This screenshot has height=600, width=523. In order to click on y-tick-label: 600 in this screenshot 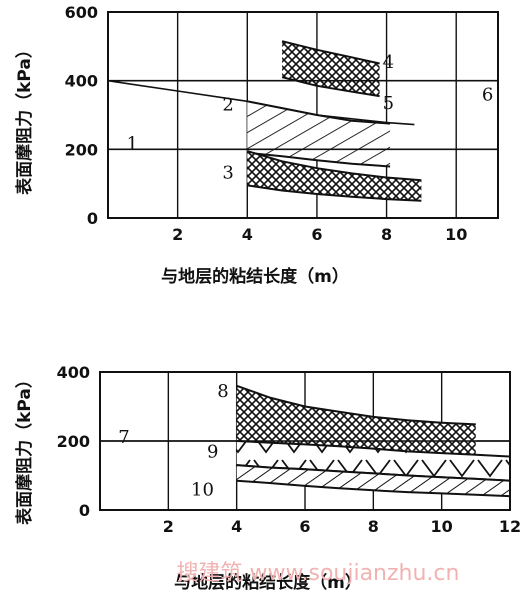, I will do `click(81, 12)`.